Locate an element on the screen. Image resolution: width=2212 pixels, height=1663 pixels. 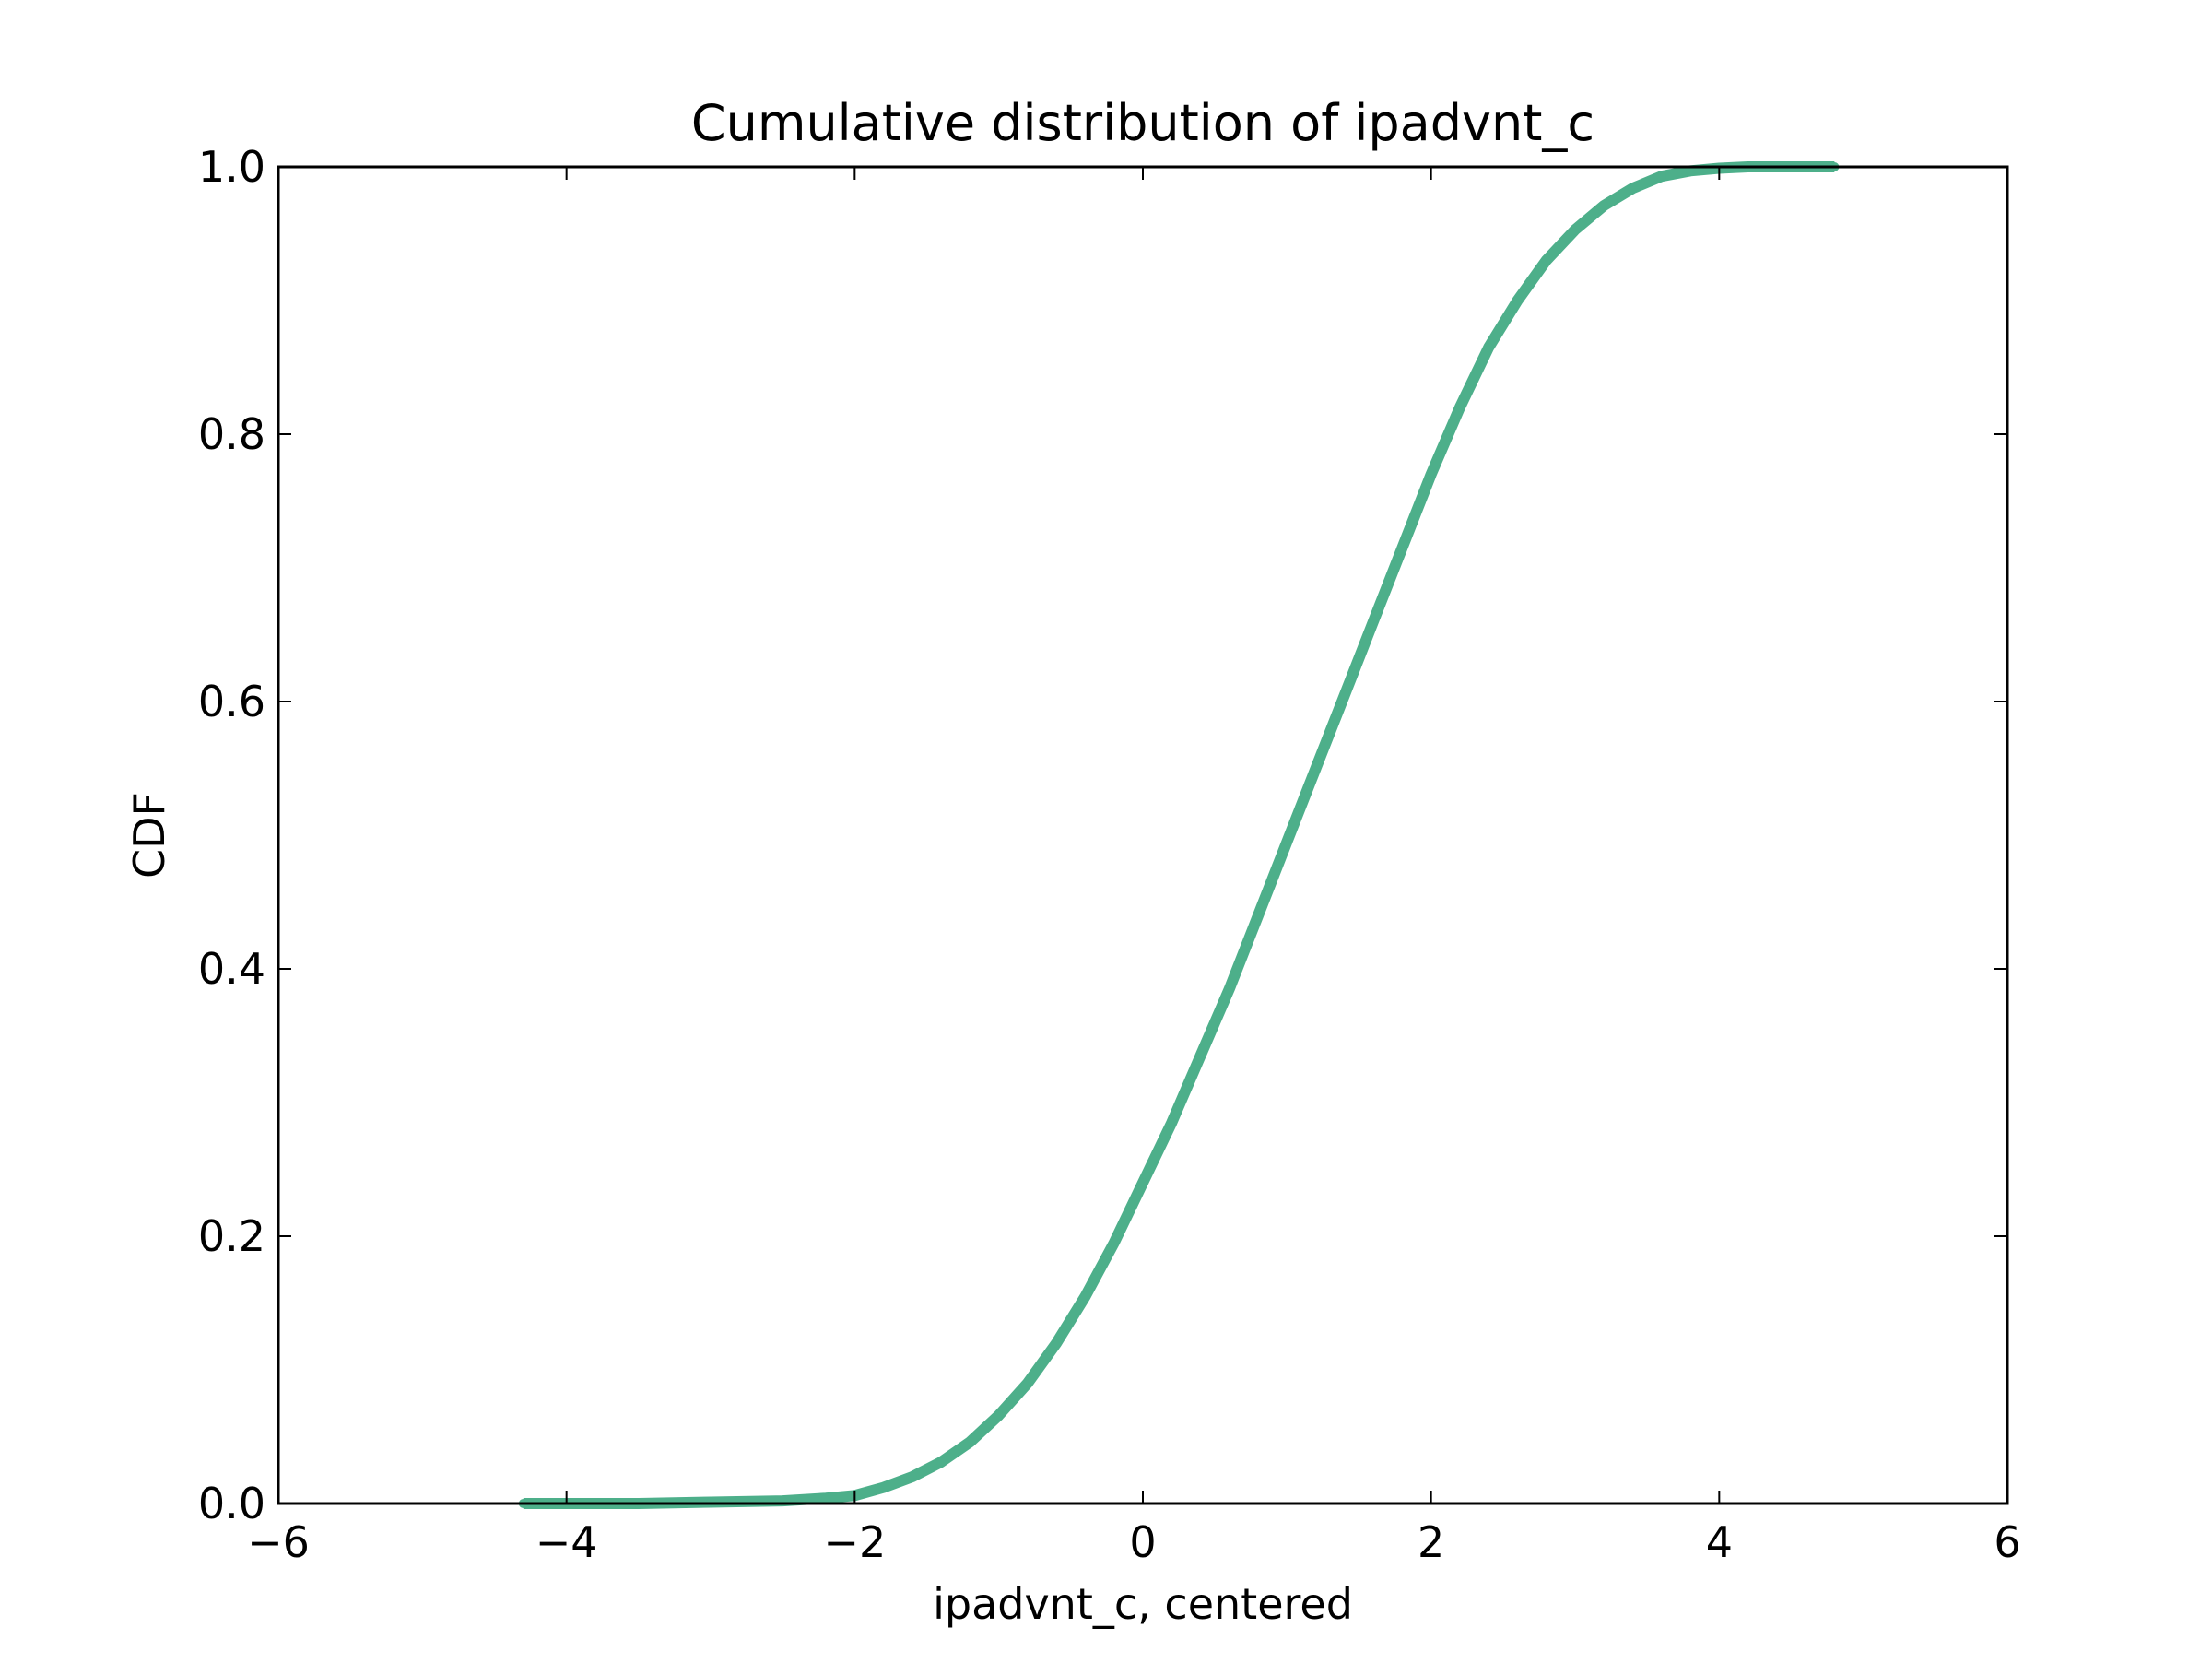
x-tick-label: 6 is located at coordinates (2007, 1542).